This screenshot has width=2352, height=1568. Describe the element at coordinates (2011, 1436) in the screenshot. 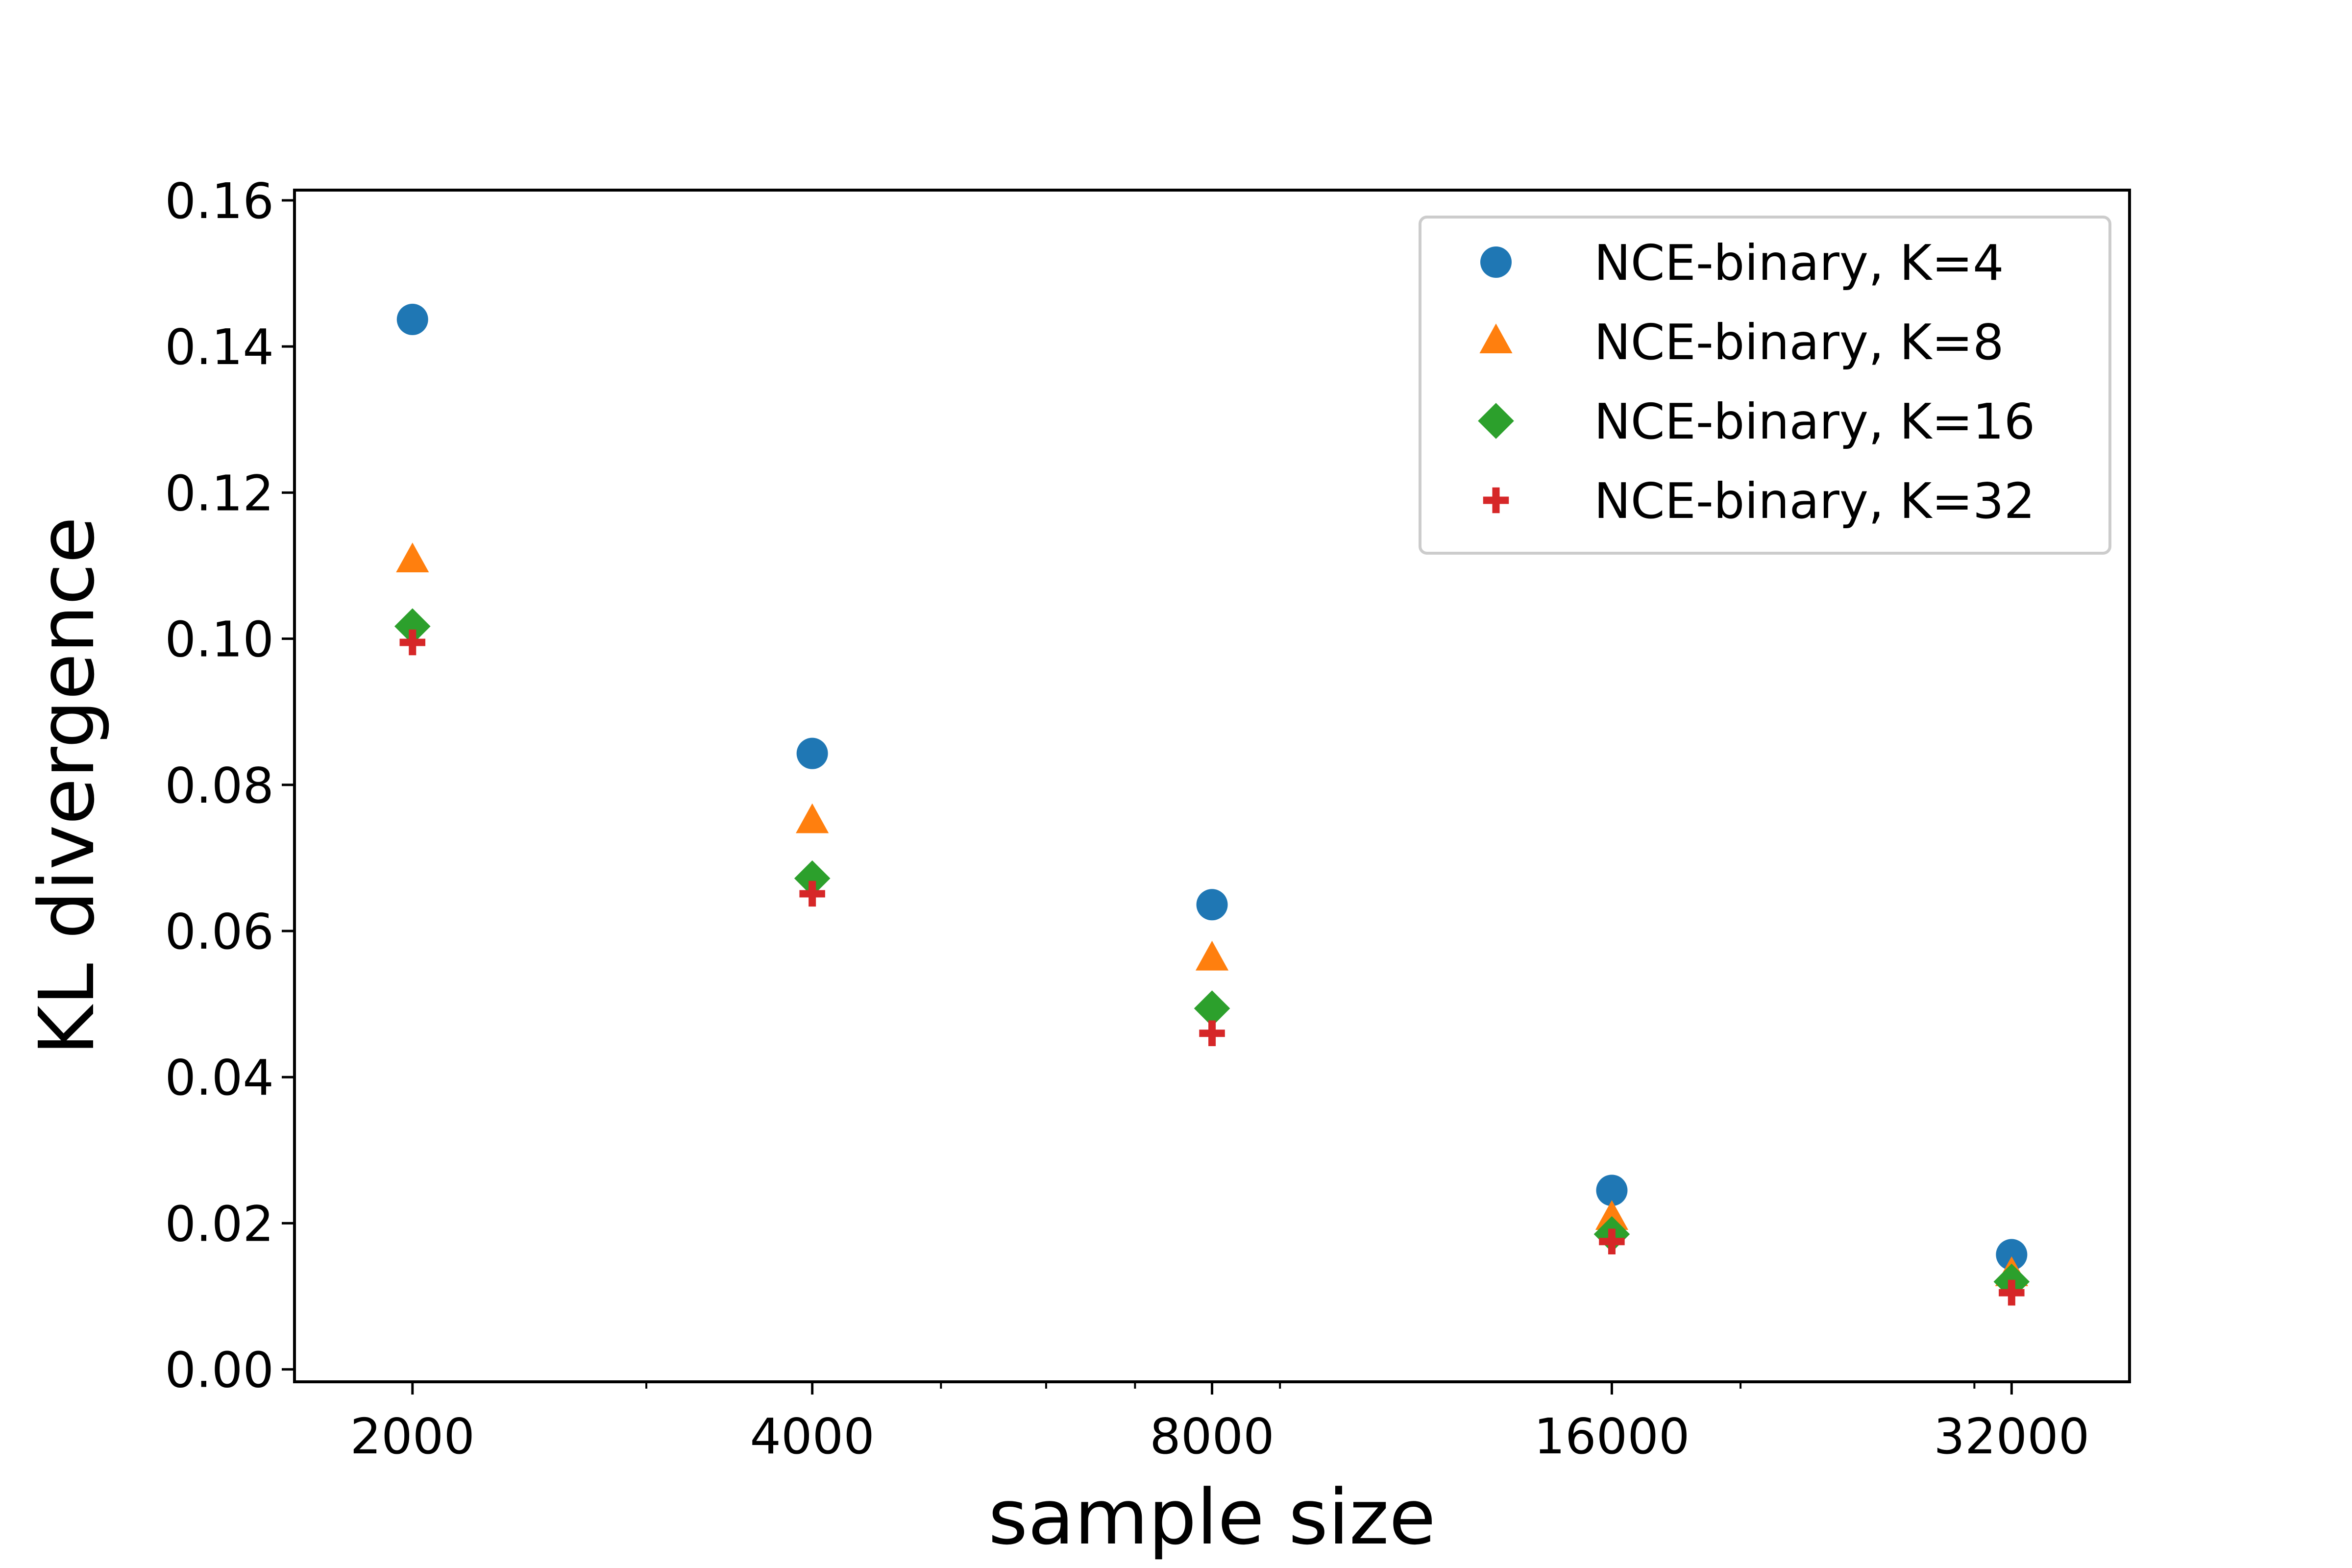

I see `x-tick-label: 32000` at that location.